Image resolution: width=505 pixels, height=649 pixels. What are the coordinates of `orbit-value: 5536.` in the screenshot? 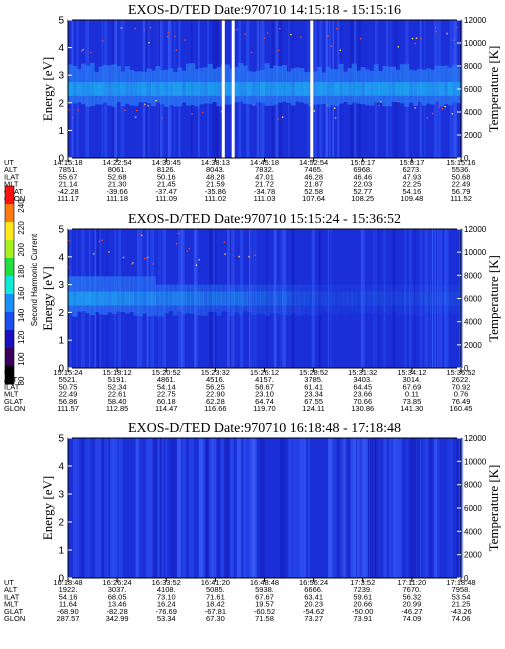 It's located at (461, 169).